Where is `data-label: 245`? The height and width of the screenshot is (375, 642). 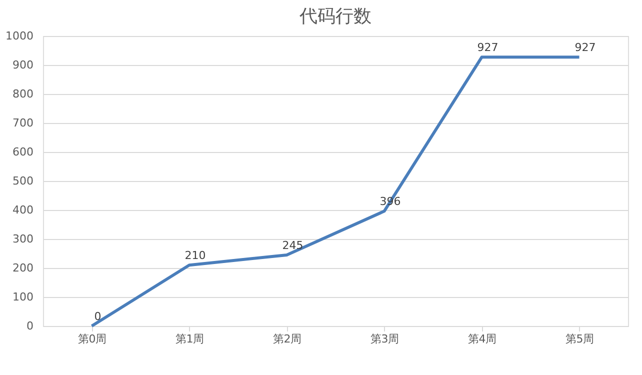
data-label: 245 is located at coordinates (293, 245).